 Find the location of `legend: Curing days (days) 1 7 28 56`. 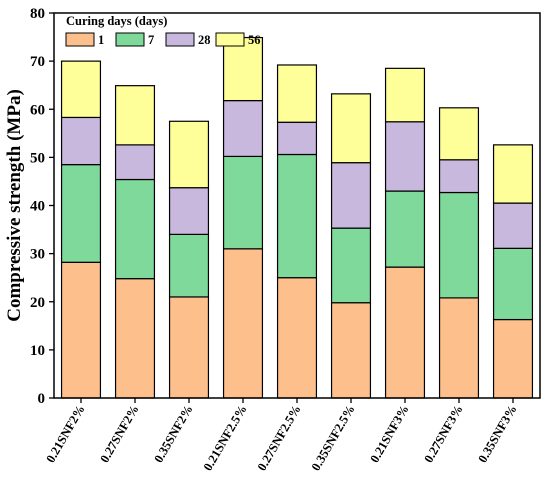

legend: Curing days (days) 1 7 28 56 is located at coordinates (163, 30).